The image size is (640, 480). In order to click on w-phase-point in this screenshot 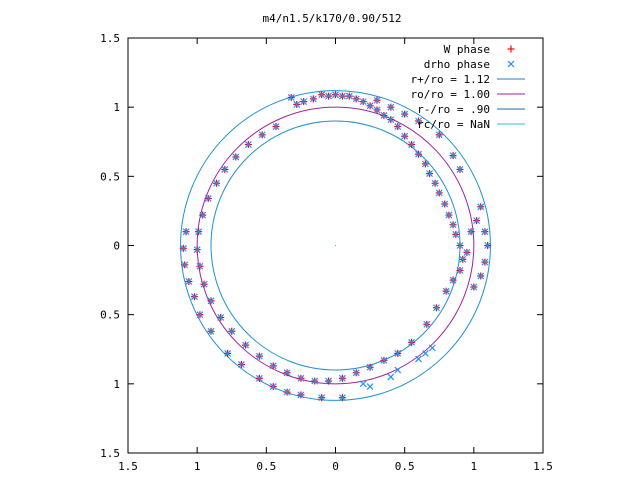, I will do `click(511, 49)`.